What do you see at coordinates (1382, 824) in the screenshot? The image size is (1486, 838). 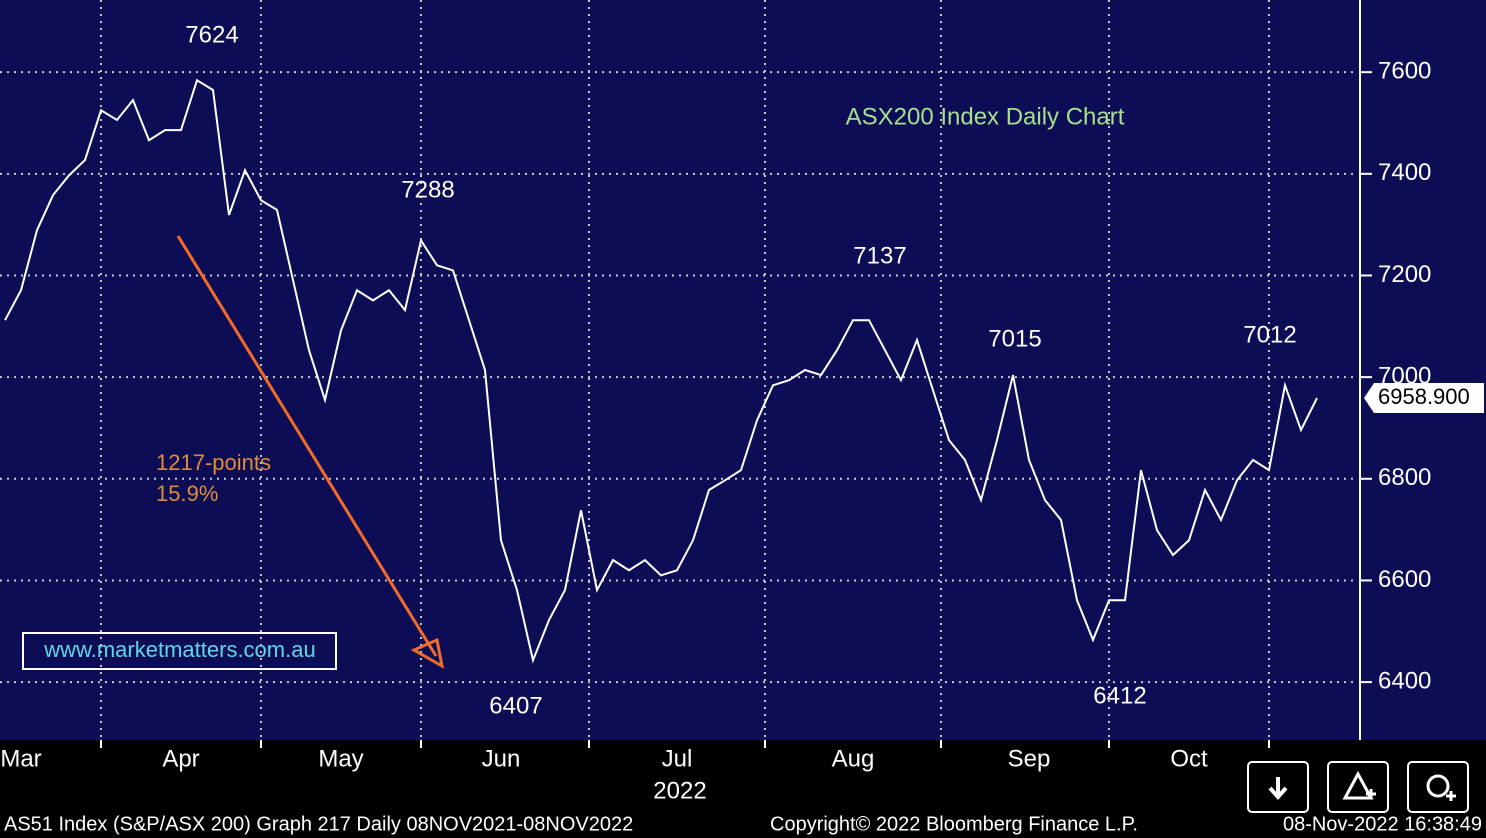 I see `footer-right: 08-Nov-2022 16:38:49` at bounding box center [1382, 824].